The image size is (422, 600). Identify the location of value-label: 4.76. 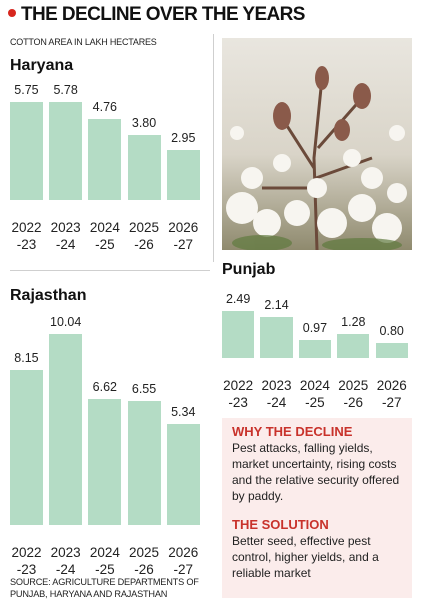
(105, 107).